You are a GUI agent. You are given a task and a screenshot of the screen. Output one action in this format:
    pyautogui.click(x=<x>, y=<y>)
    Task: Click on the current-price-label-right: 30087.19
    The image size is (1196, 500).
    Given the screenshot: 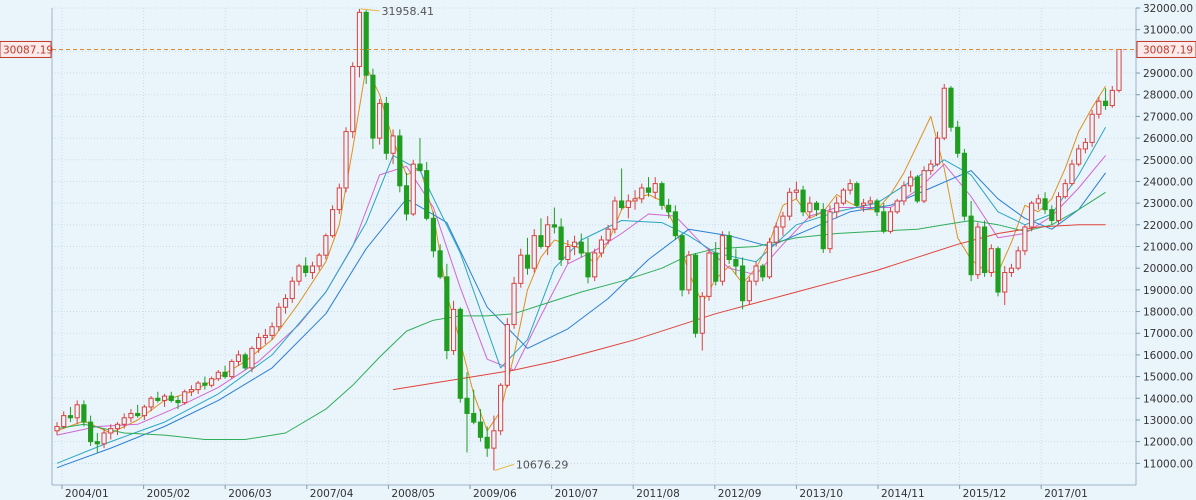 What is the action you would take?
    pyautogui.click(x=1168, y=50)
    